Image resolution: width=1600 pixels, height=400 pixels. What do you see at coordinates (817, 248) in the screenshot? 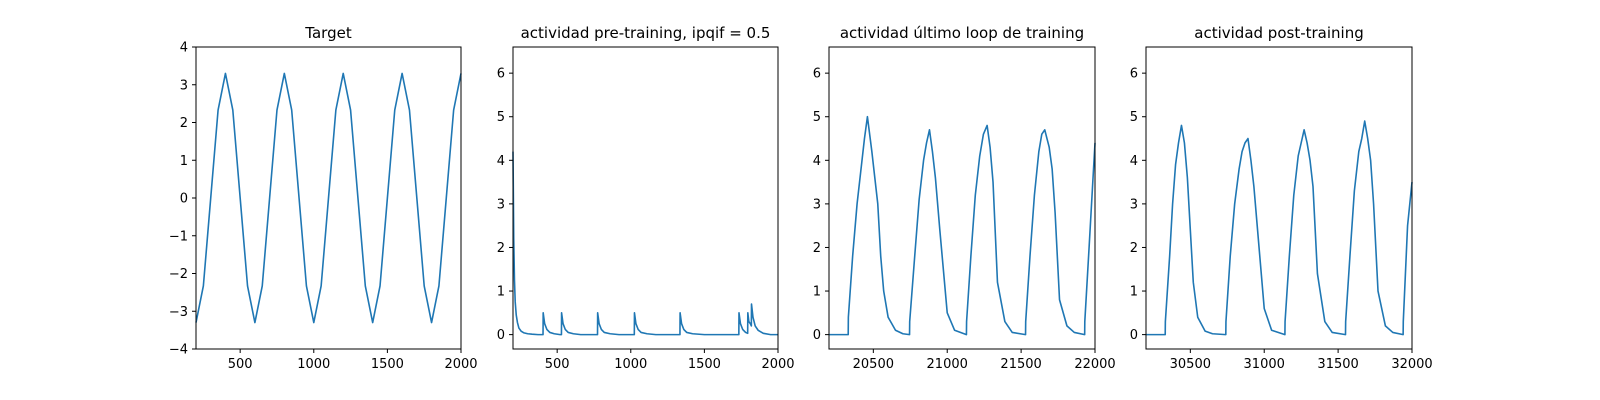
I see `subplot-3-y-tick-label: 2` at bounding box center [817, 248].